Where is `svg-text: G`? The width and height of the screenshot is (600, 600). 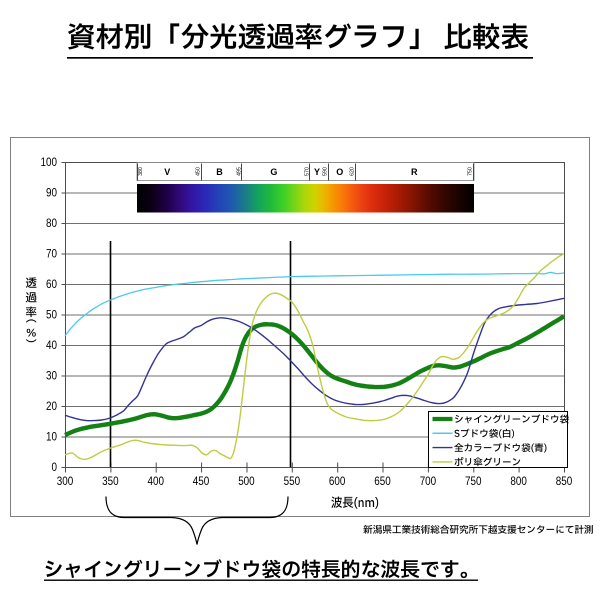
svg-text: G is located at coordinates (273, 172).